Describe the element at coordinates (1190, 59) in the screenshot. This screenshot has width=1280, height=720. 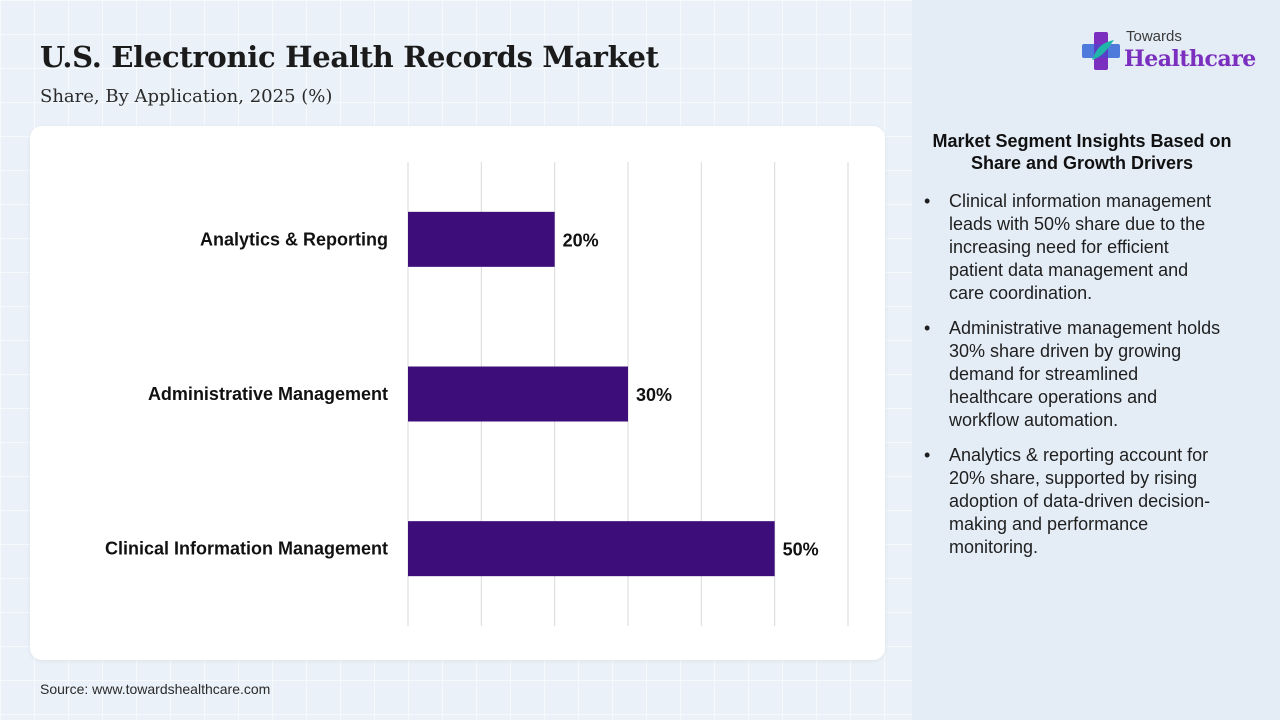
I see `logo-text-healthcare: Healthcare` at that location.